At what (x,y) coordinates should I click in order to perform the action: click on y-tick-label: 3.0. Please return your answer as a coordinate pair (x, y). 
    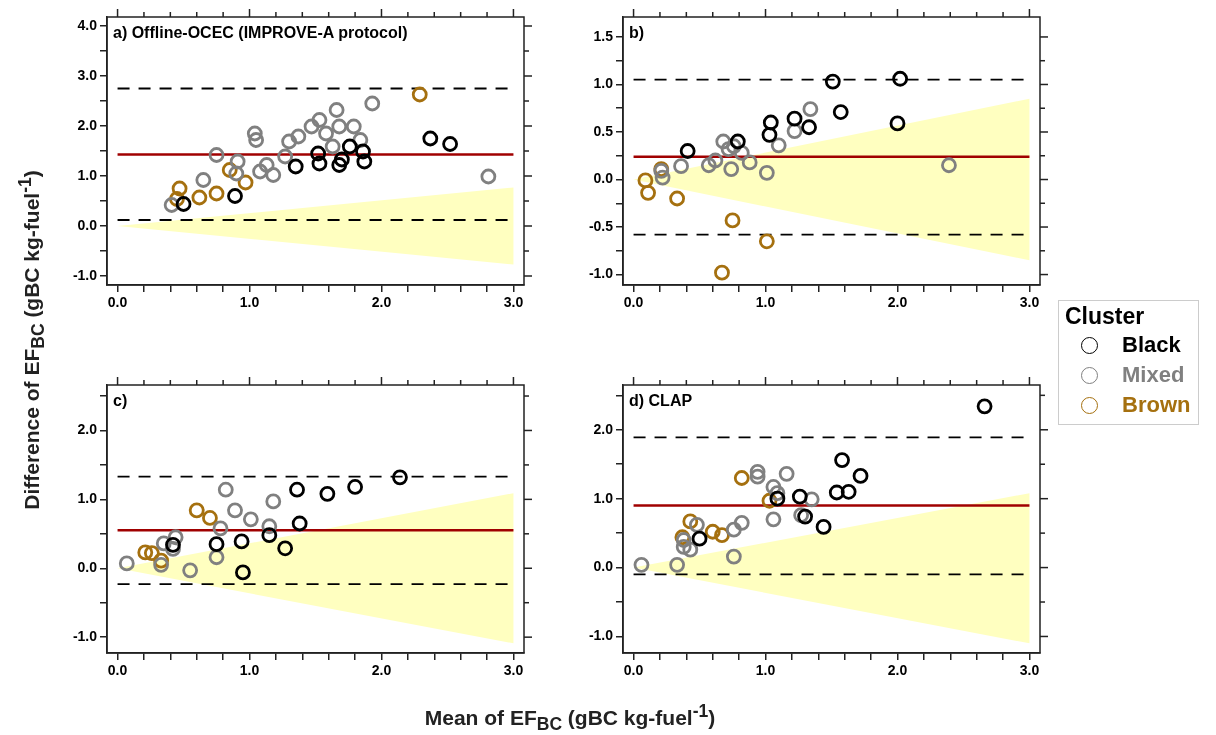
    Looking at the image, I should click on (87, 74).